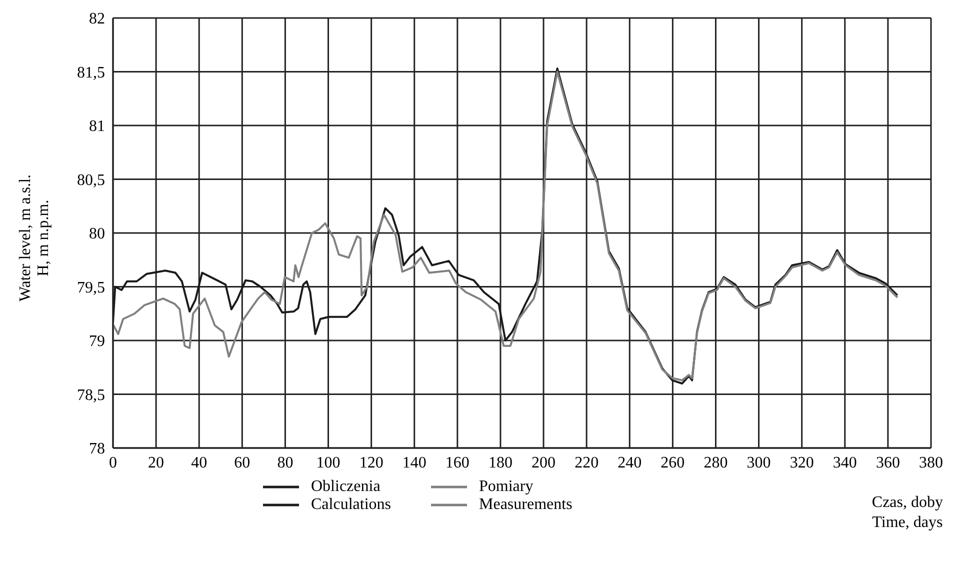 The image size is (957, 562). I want to click on x-tick-label: 360, so click(888, 463).